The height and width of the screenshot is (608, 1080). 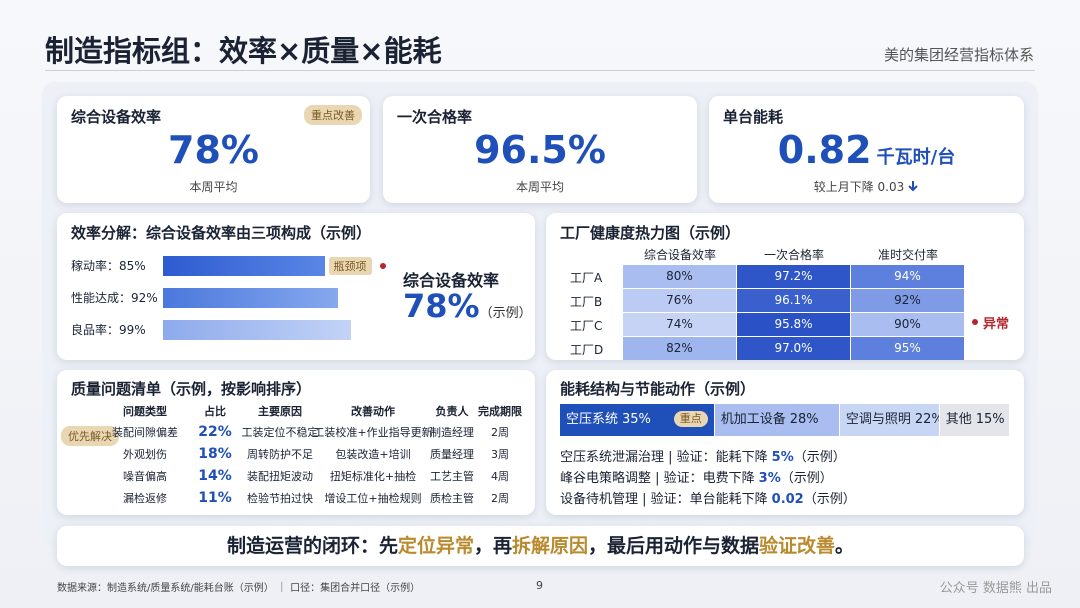 I want to click on heat-cell: 95%, so click(x=907, y=348).